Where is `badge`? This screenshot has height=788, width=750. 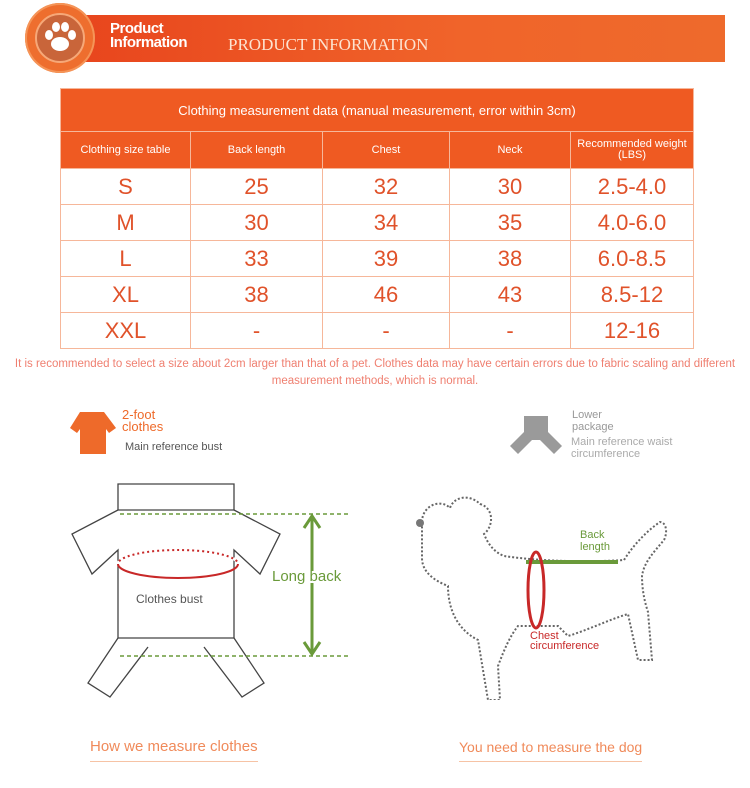
badge is located at coordinates (60, 38).